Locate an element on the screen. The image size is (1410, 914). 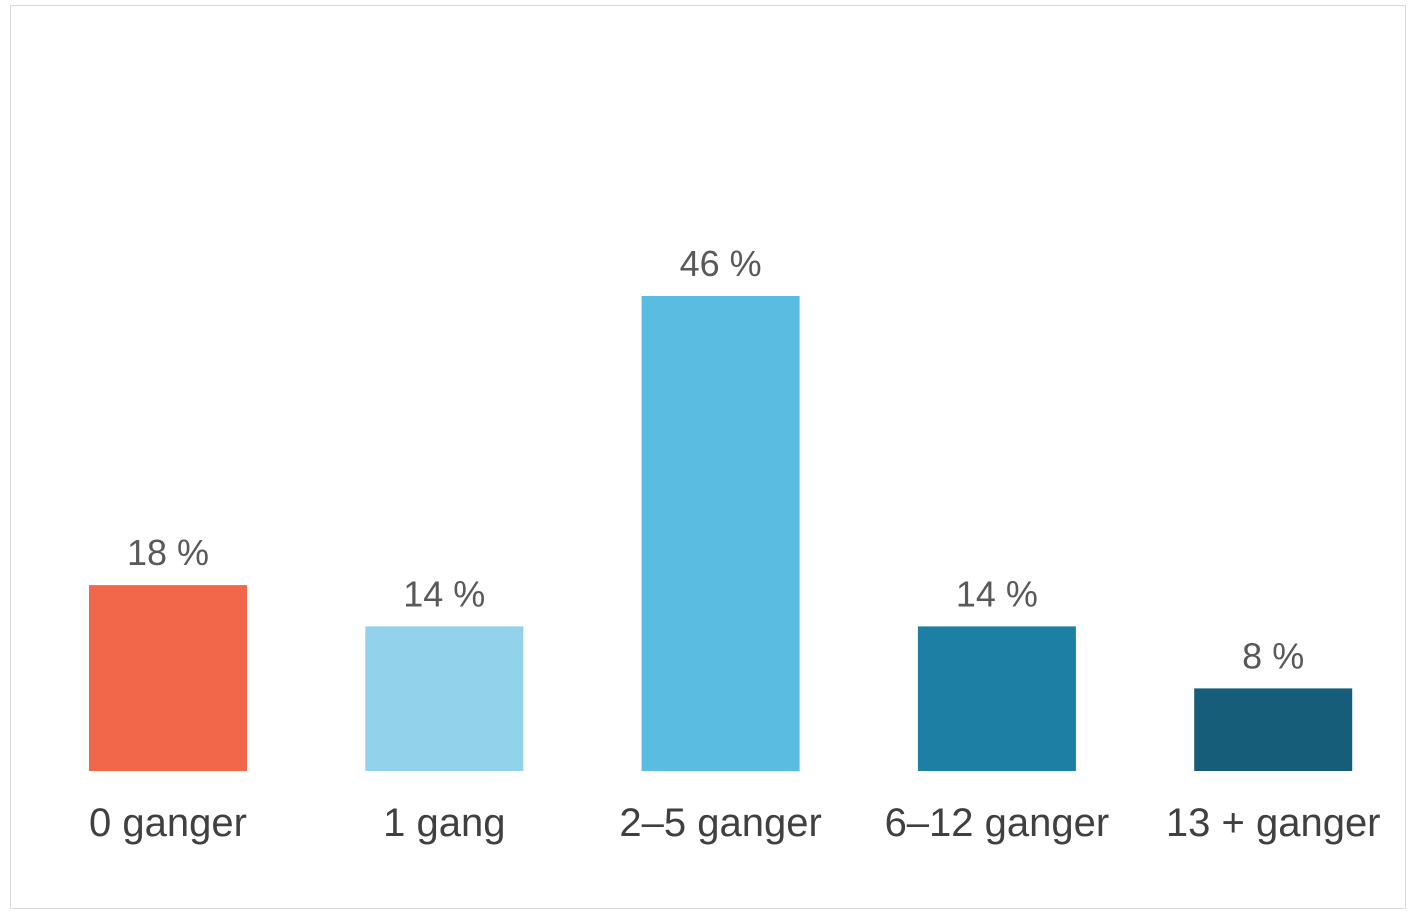
category-label-4: 6–12 ganger is located at coordinates (997, 823).